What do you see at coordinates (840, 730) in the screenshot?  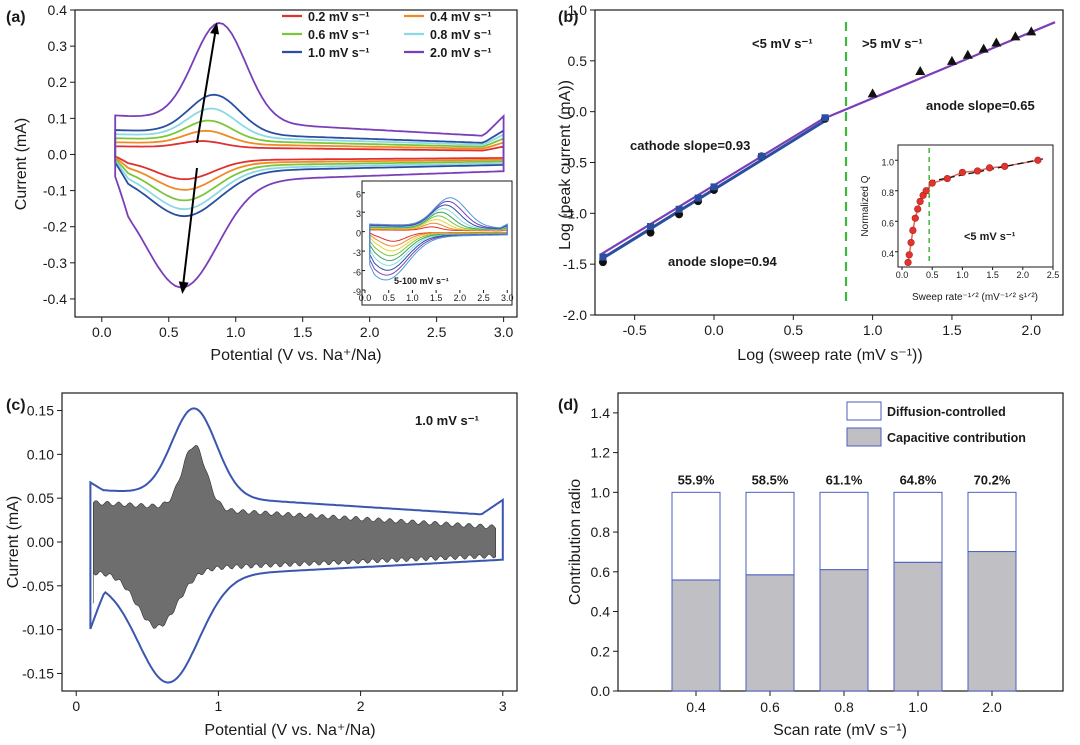 I see `panel-d-xlabel: Scan rate (mV s⁻¹)` at bounding box center [840, 730].